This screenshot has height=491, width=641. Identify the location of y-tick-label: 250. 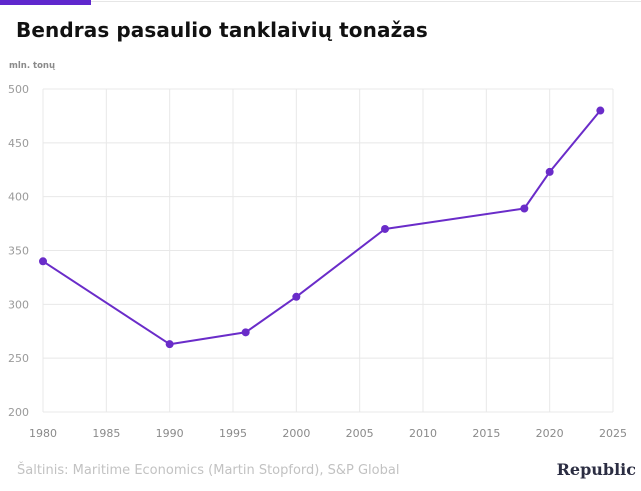
(18, 358).